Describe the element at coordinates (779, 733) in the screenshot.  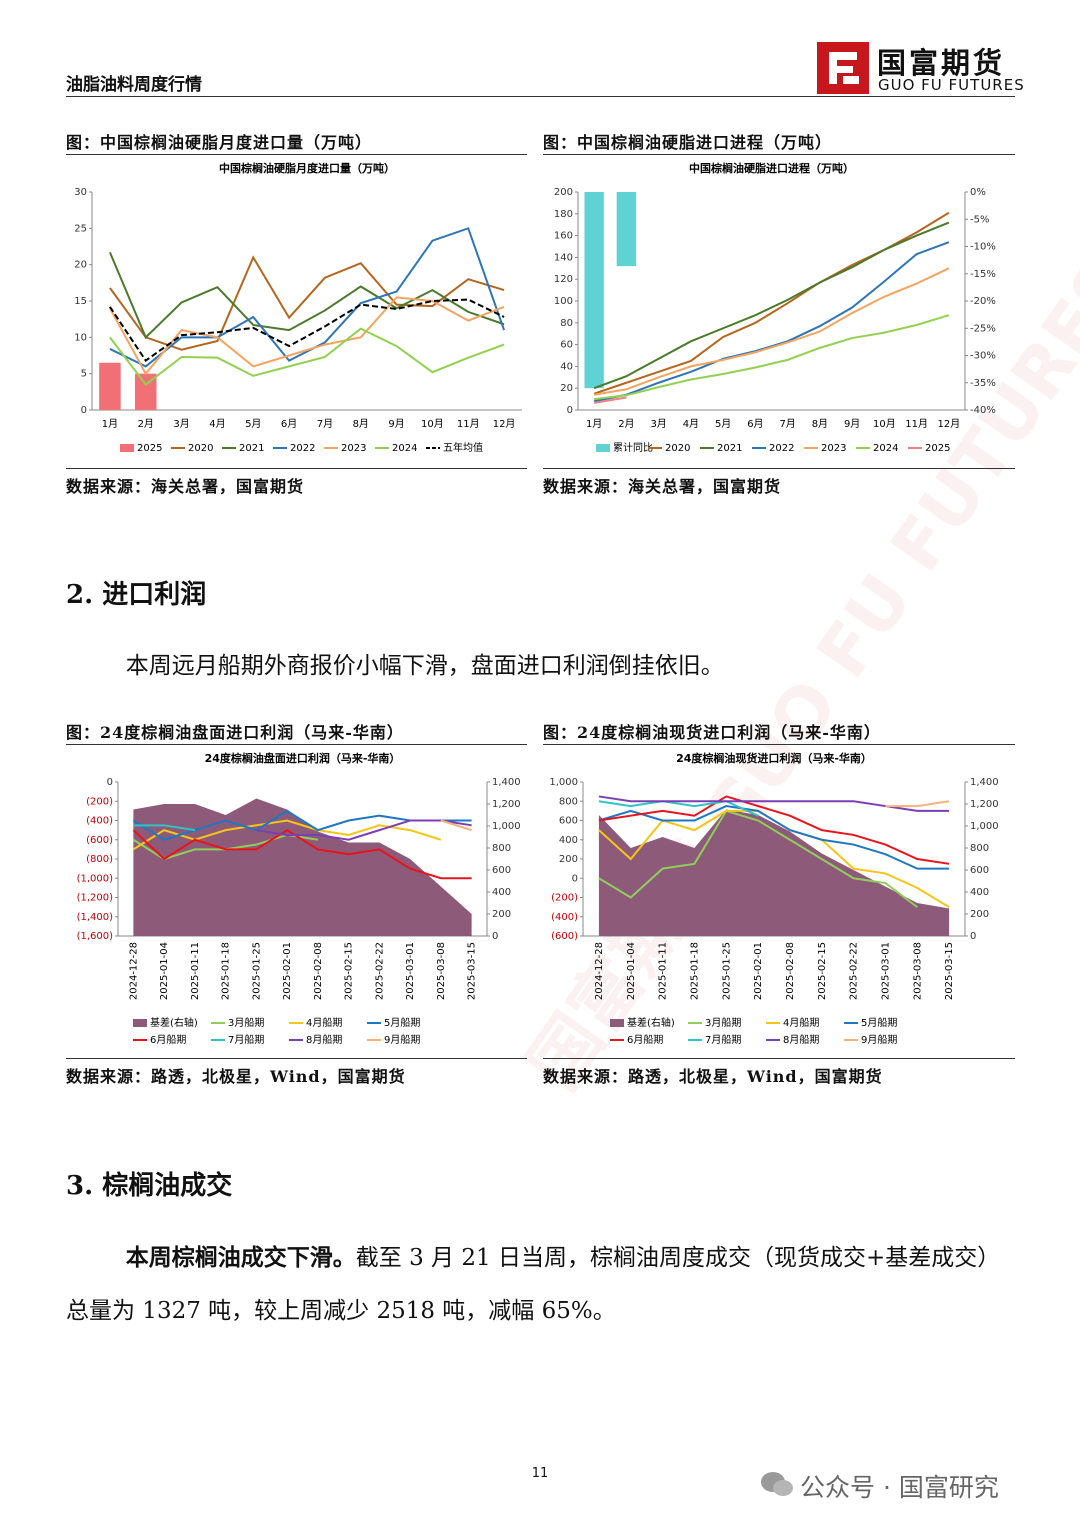
I see `figure-caption: 图：24度棕榈油现货进口利润（马来-华南）` at that location.